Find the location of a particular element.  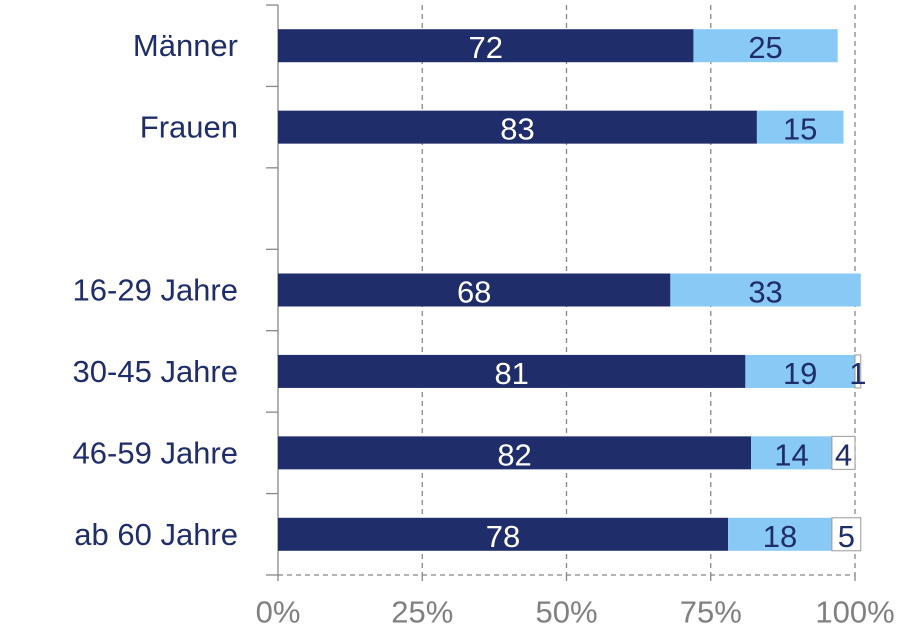

data-label: 14 is located at coordinates (791, 454).